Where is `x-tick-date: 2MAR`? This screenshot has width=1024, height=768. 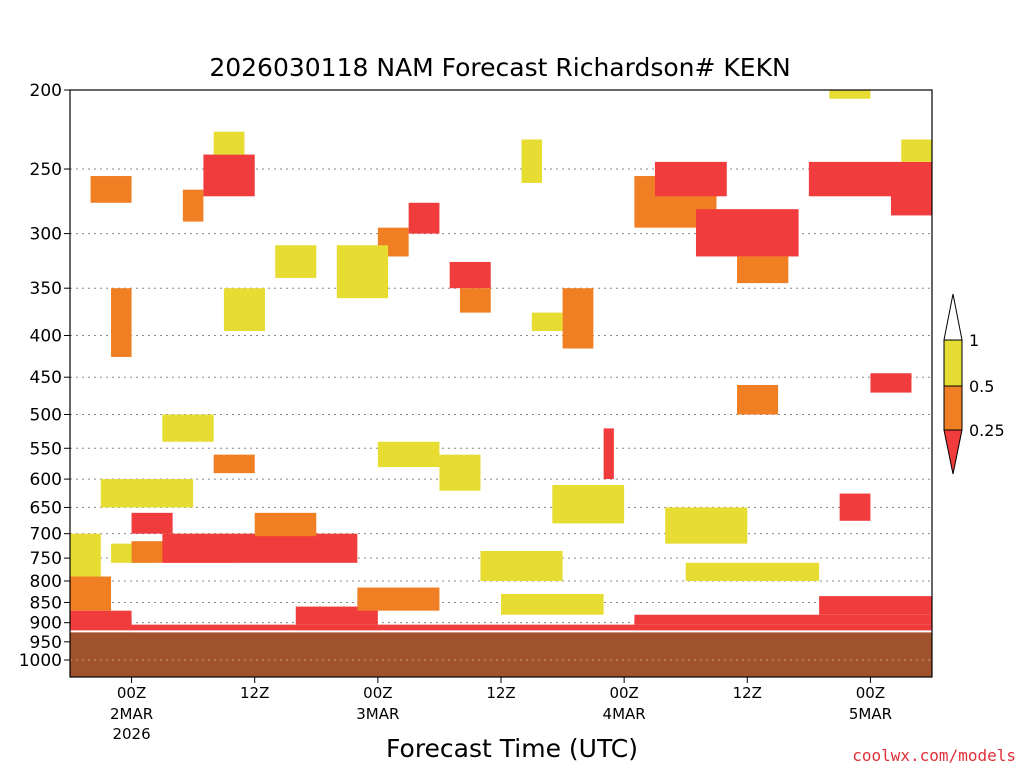
x-tick-date: 2MAR is located at coordinates (131, 714).